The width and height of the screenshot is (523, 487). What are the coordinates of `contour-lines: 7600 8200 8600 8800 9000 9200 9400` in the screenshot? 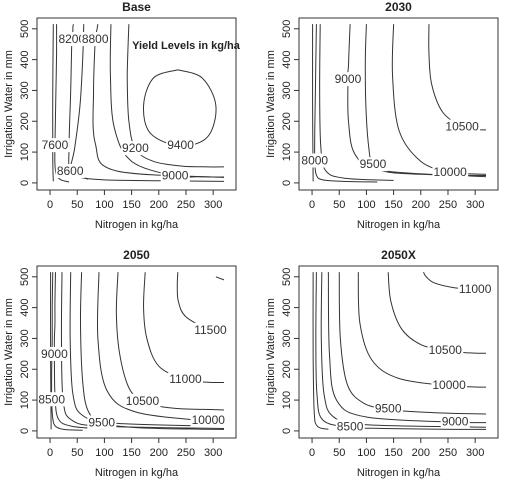 It's located at (132, 103).